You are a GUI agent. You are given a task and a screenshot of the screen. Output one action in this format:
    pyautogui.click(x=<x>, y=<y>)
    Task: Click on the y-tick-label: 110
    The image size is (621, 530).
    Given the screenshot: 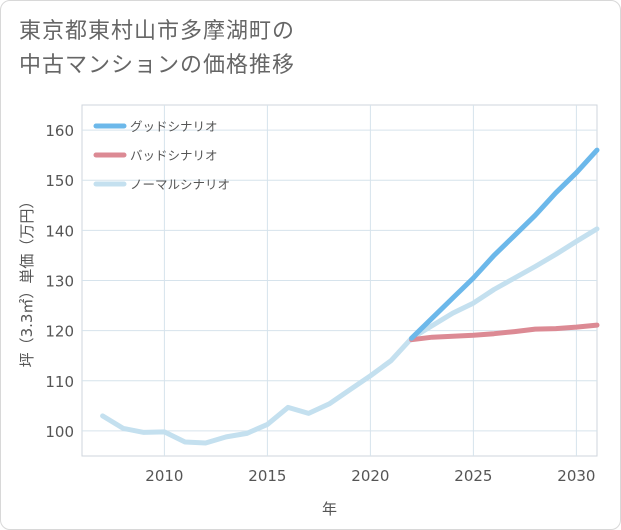 What is the action you would take?
    pyautogui.click(x=59, y=382)
    